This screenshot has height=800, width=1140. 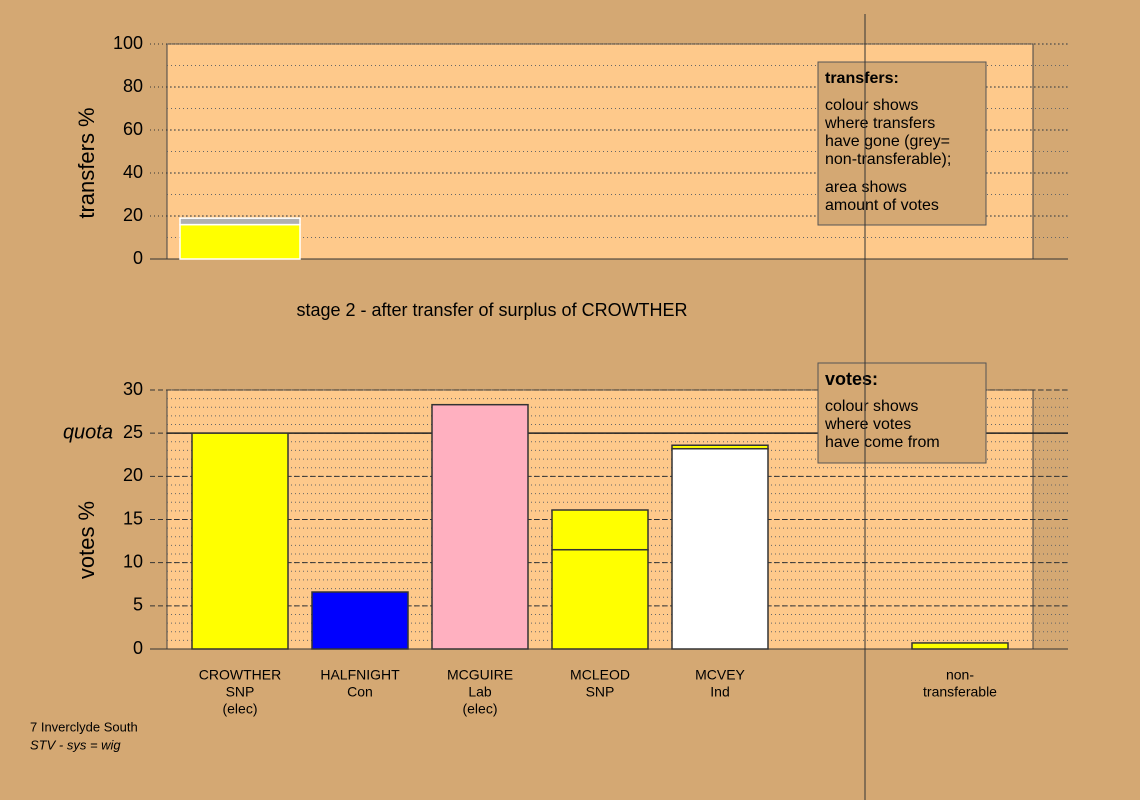 I want to click on x-tick-label: Lab, so click(x=480, y=692).